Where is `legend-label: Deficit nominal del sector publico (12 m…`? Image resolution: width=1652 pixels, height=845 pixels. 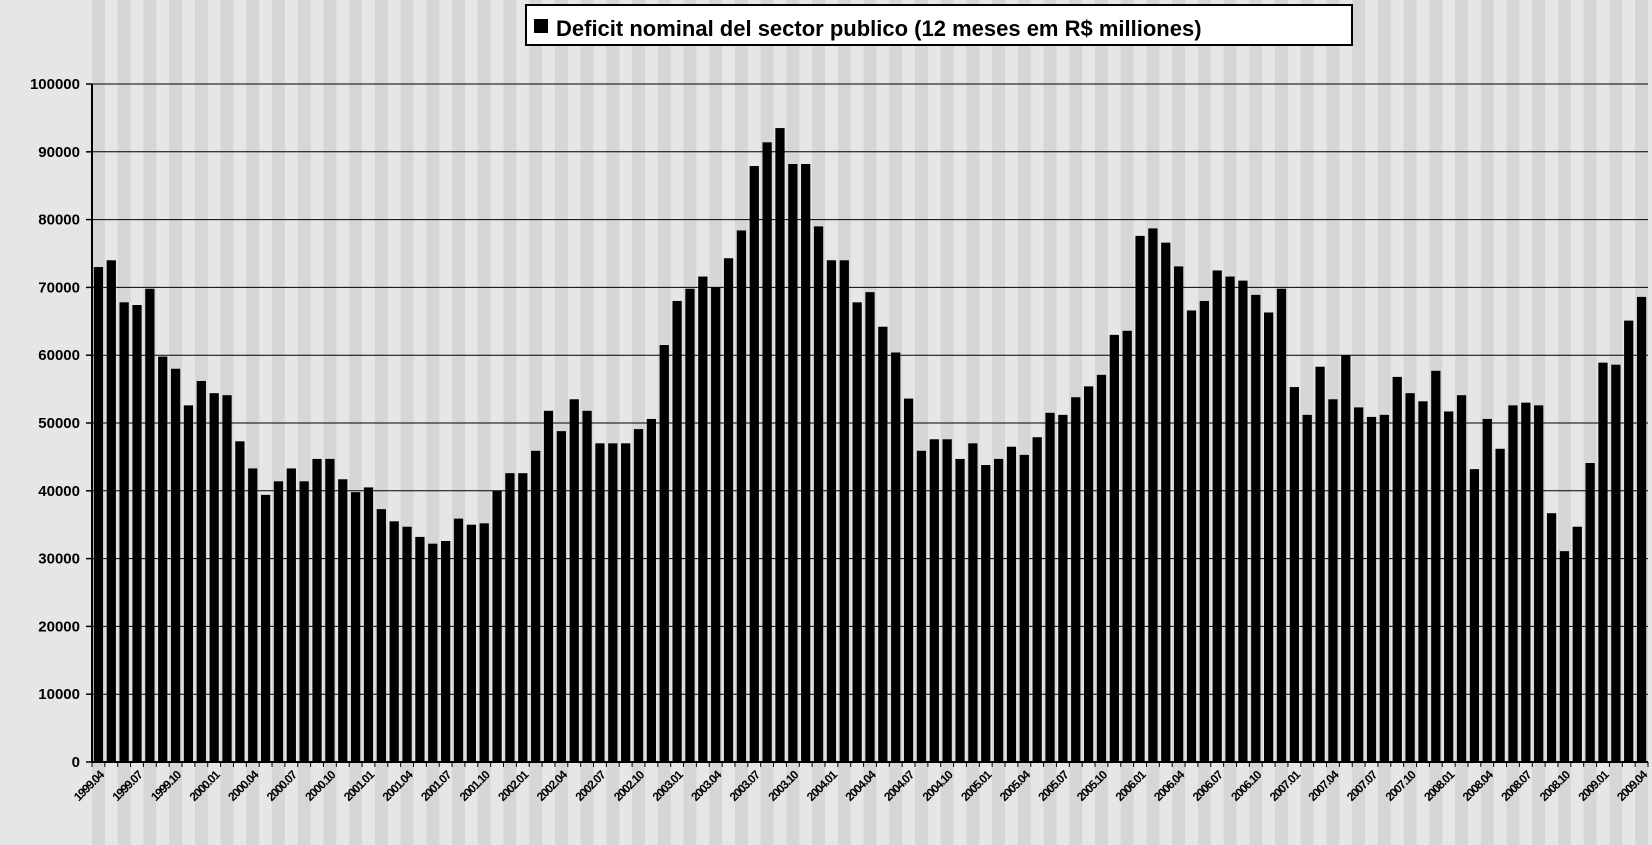 legend-label: Deficit nominal del sector publico (12 m… is located at coordinates (879, 28).